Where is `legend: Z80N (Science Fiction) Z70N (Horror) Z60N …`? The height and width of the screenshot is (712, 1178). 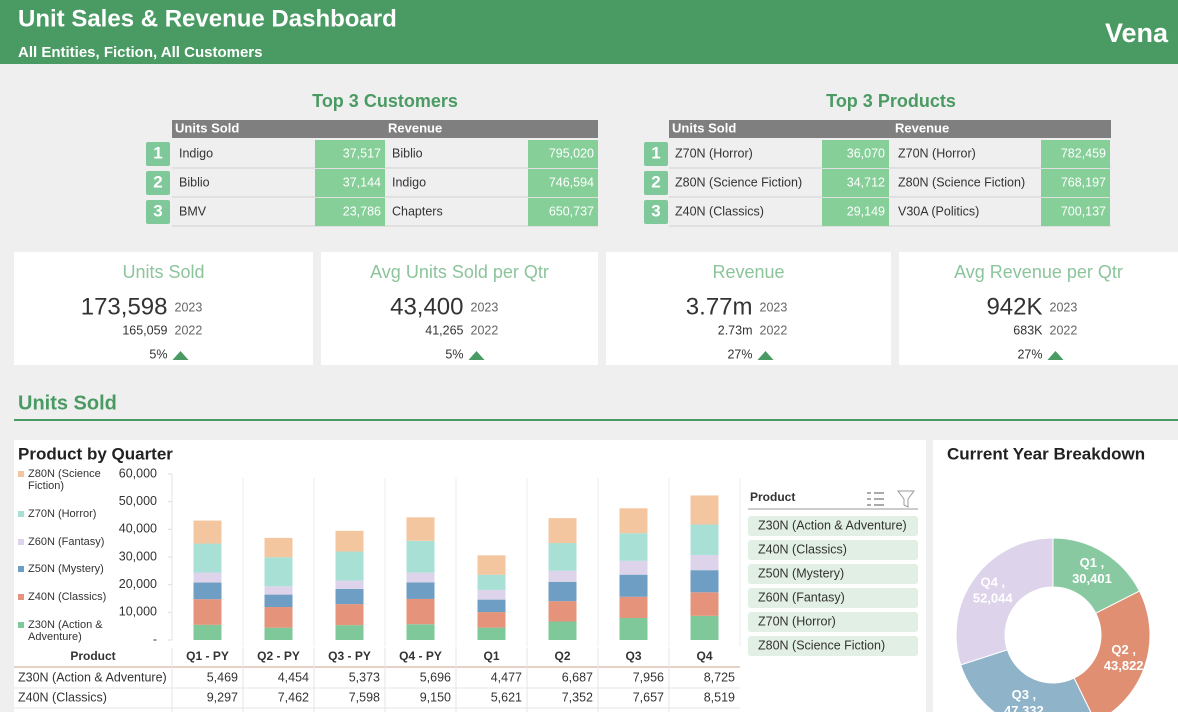
legend: Z80N (Science Fiction) Z70N (Horror) Z60N … is located at coordinates (65, 555).